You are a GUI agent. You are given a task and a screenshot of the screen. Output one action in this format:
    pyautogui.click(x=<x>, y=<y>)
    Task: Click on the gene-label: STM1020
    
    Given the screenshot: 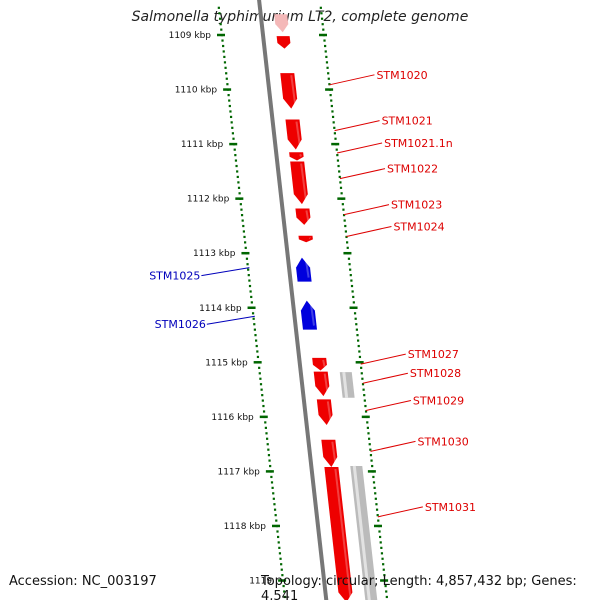 What is the action you would take?
    pyautogui.click(x=401, y=75)
    